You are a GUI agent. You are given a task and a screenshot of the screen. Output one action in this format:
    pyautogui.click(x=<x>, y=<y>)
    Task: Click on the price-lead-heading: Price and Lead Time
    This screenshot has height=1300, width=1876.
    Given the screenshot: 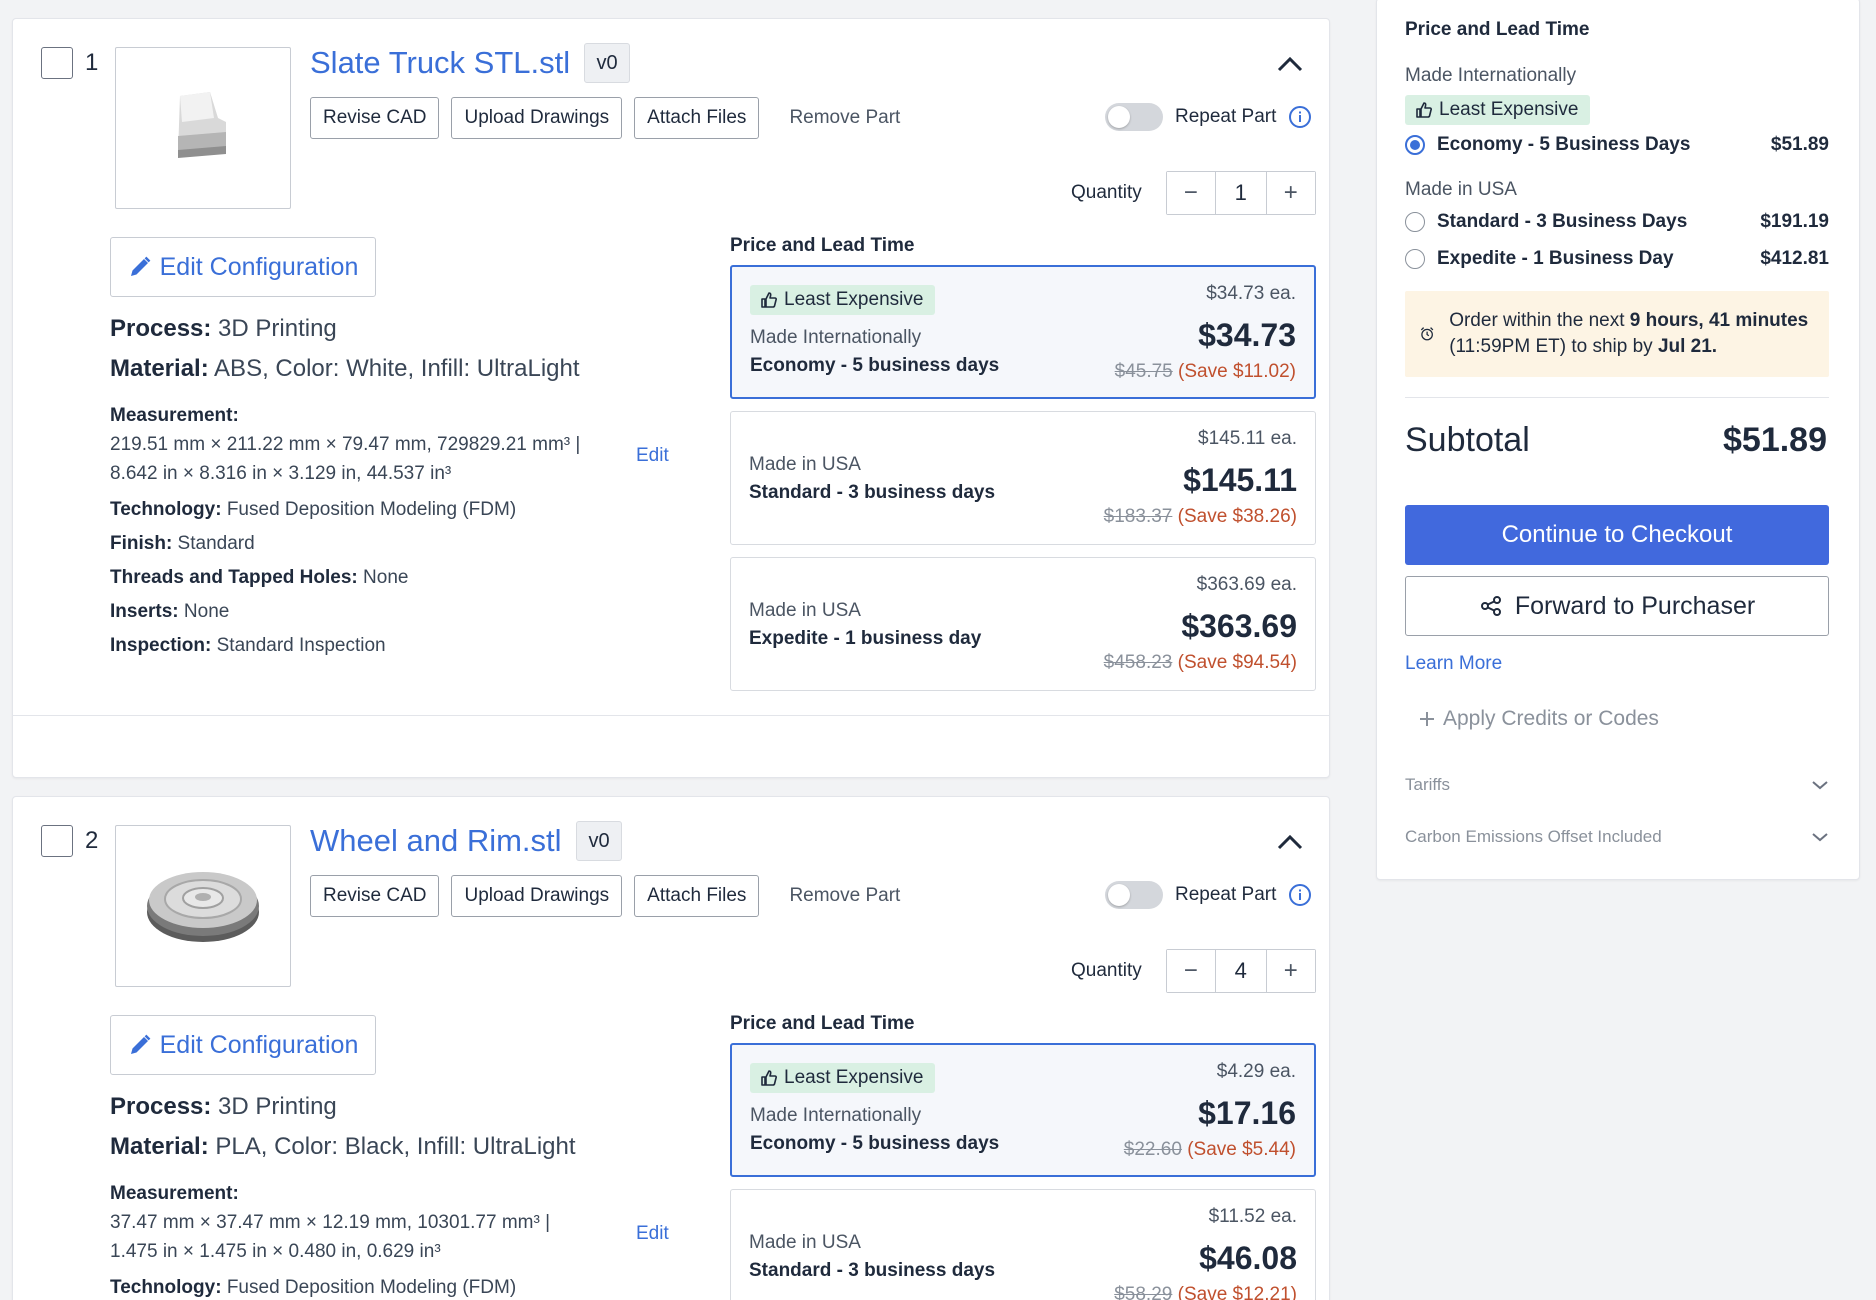 What is the action you would take?
    pyautogui.click(x=822, y=245)
    